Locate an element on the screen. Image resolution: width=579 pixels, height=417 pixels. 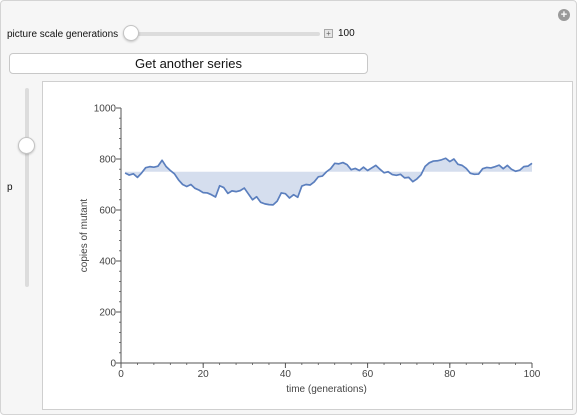
x-tick-label: 0 is located at coordinates (121, 374).